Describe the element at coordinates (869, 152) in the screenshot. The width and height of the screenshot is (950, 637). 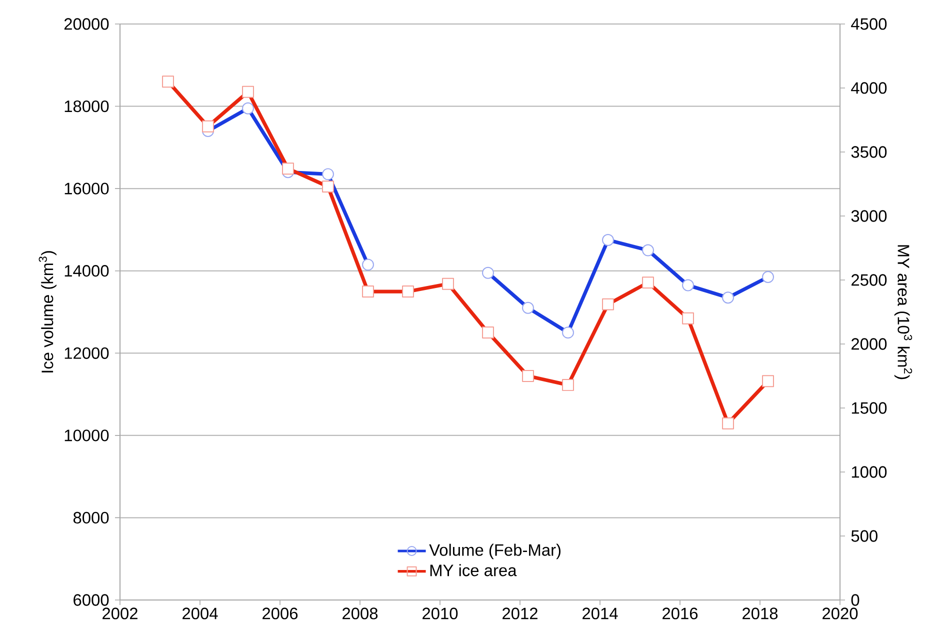
I see `y2-tick-label: 3500` at that location.